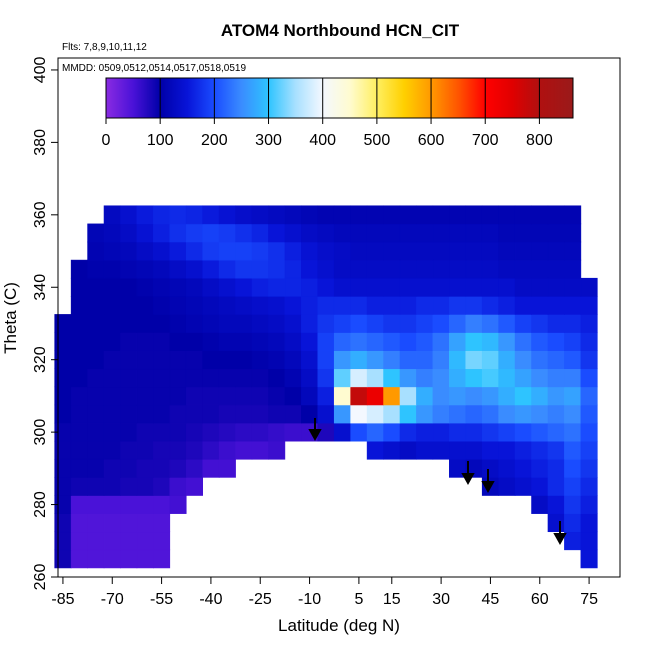 The image size is (650, 650). What do you see at coordinates (431, 140) in the screenshot?
I see `colorbar-tick-label: 600` at bounding box center [431, 140].